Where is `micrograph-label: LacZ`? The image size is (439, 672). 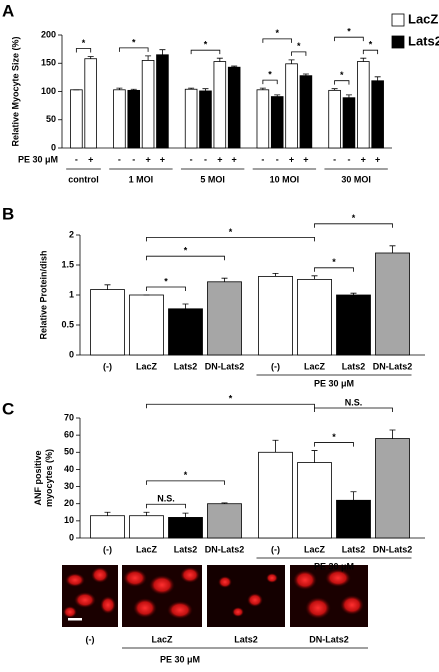
micrograph-label: LacZ is located at coordinates (162, 639).